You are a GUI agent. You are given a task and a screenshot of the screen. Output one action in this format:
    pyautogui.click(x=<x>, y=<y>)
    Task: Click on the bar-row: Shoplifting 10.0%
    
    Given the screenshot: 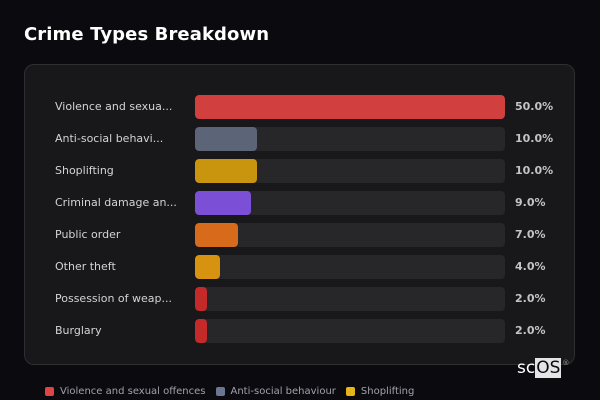 What is the action you would take?
    pyautogui.click(x=299, y=171)
    